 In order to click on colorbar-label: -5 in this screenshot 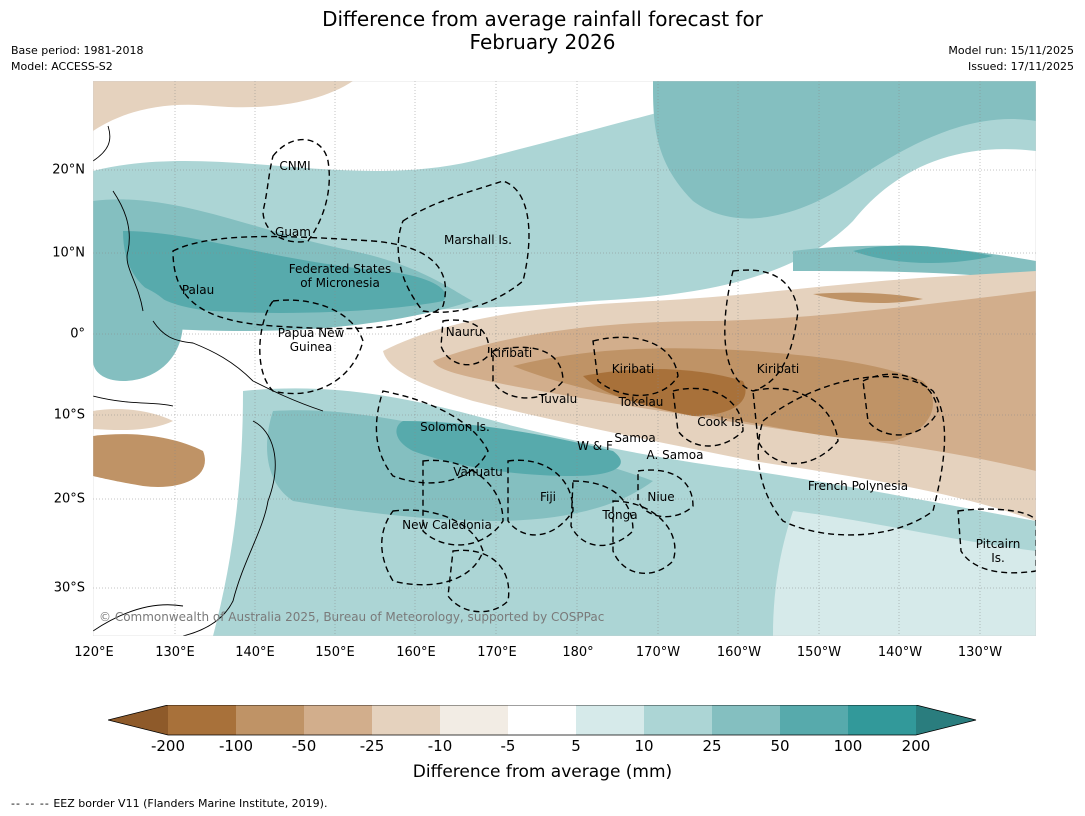, I will do `click(508, 746)`.